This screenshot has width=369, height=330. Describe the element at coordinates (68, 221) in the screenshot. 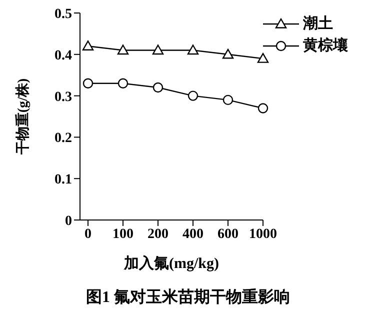

I see `y-tick-label: 0` at that location.